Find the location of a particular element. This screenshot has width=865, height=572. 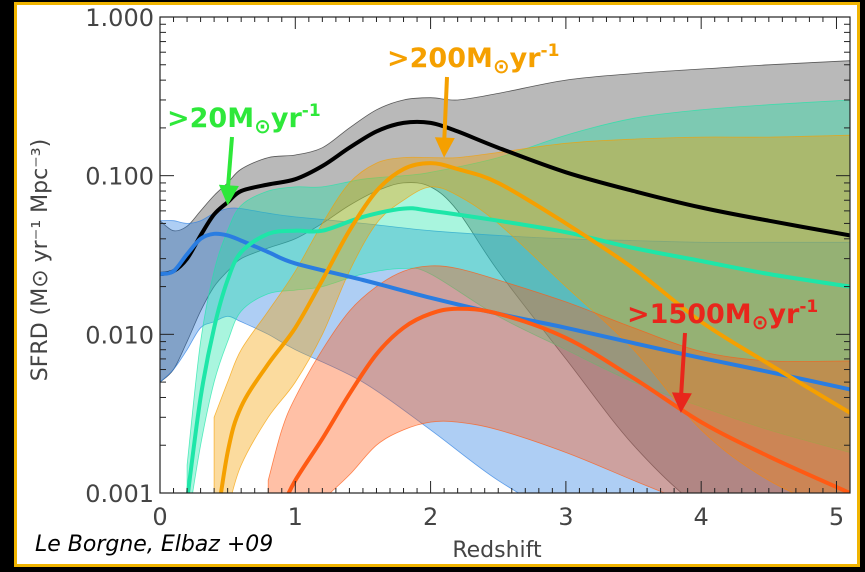

annotation-label: >1500M⊙yr-1 is located at coordinates (722, 315).